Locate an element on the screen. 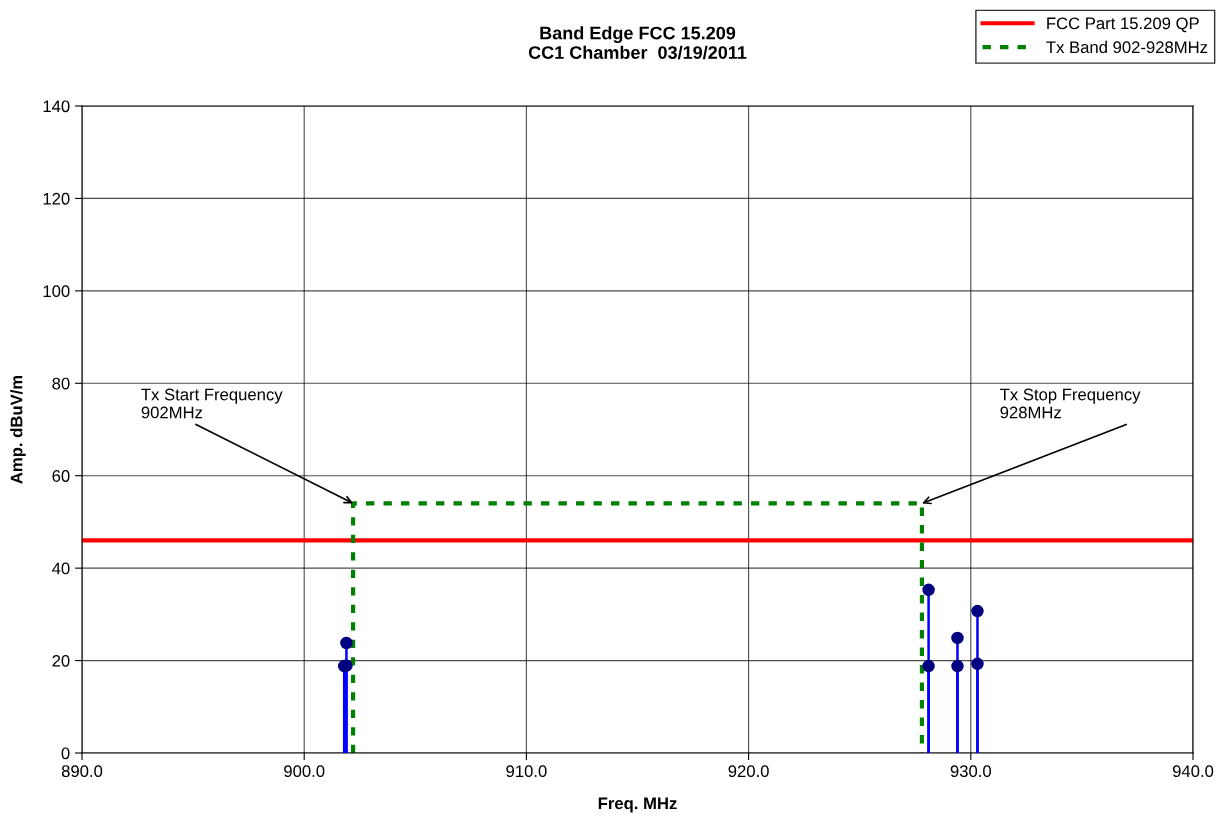  y-tick-label: 20 is located at coordinates (61, 660).